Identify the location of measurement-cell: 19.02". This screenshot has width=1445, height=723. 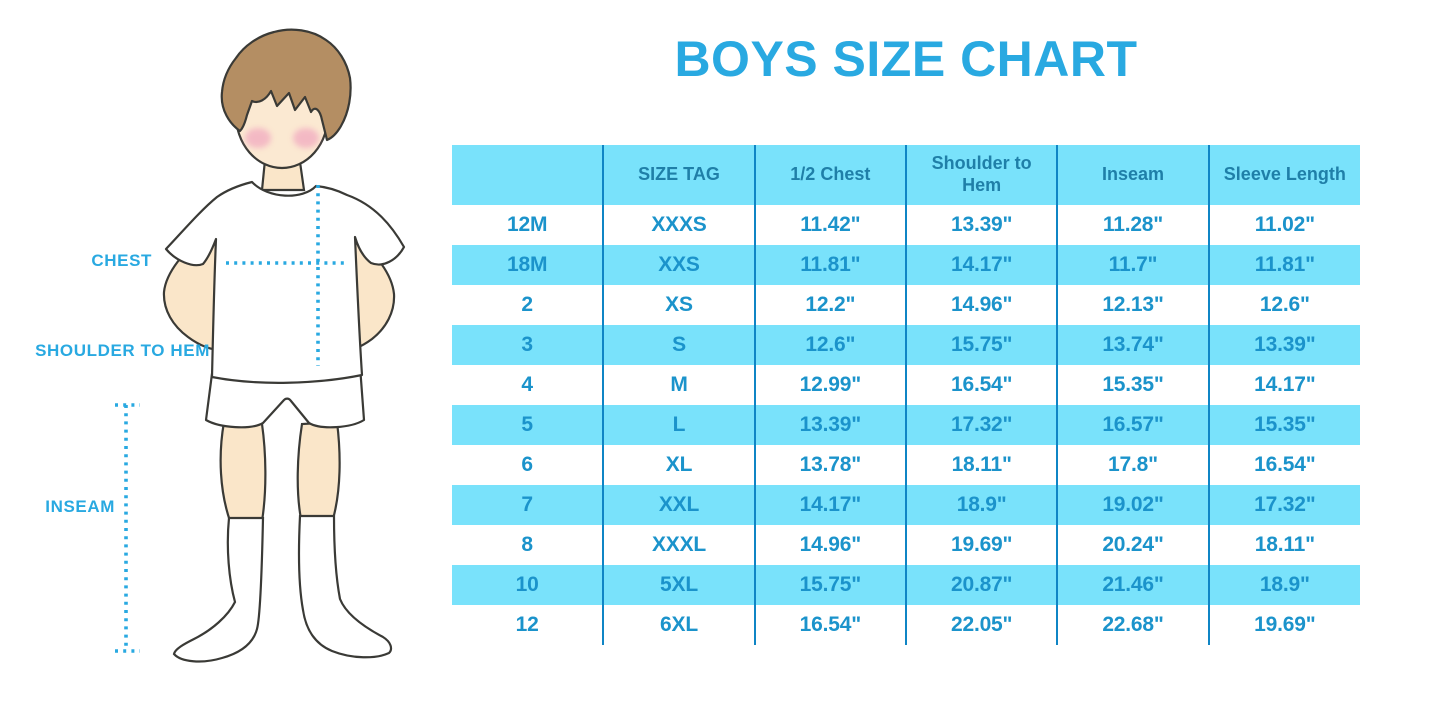
(1132, 505).